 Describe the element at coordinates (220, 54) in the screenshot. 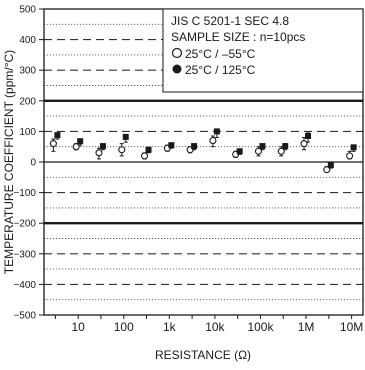

I see `legend-series-cold: 25°C / –55°C` at that location.